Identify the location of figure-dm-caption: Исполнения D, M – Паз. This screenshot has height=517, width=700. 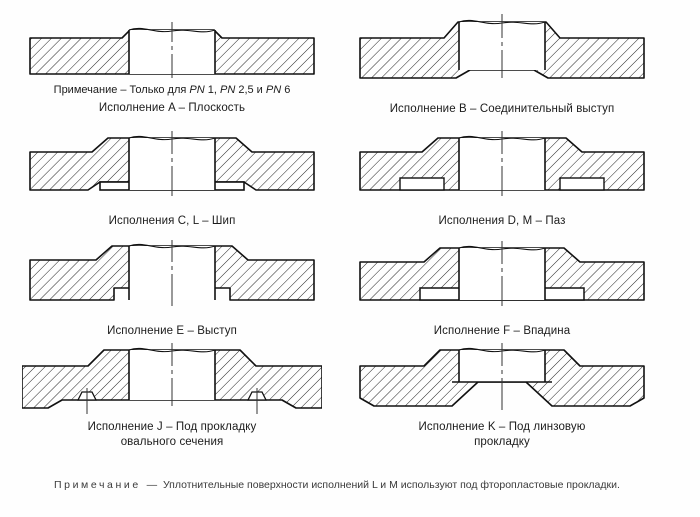
(502, 221).